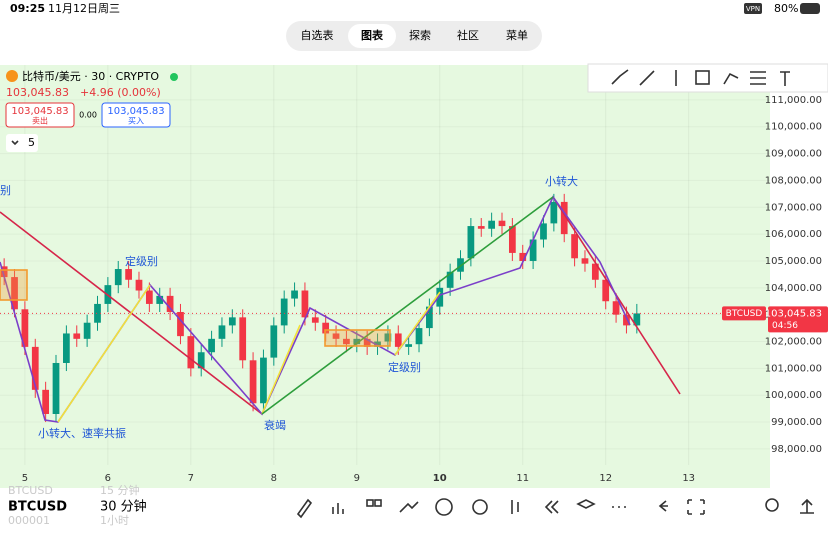 The width and height of the screenshot is (828, 548). What do you see at coordinates (793, 100) in the screenshot?
I see `y-tick-label: 111,000.00` at bounding box center [793, 100].